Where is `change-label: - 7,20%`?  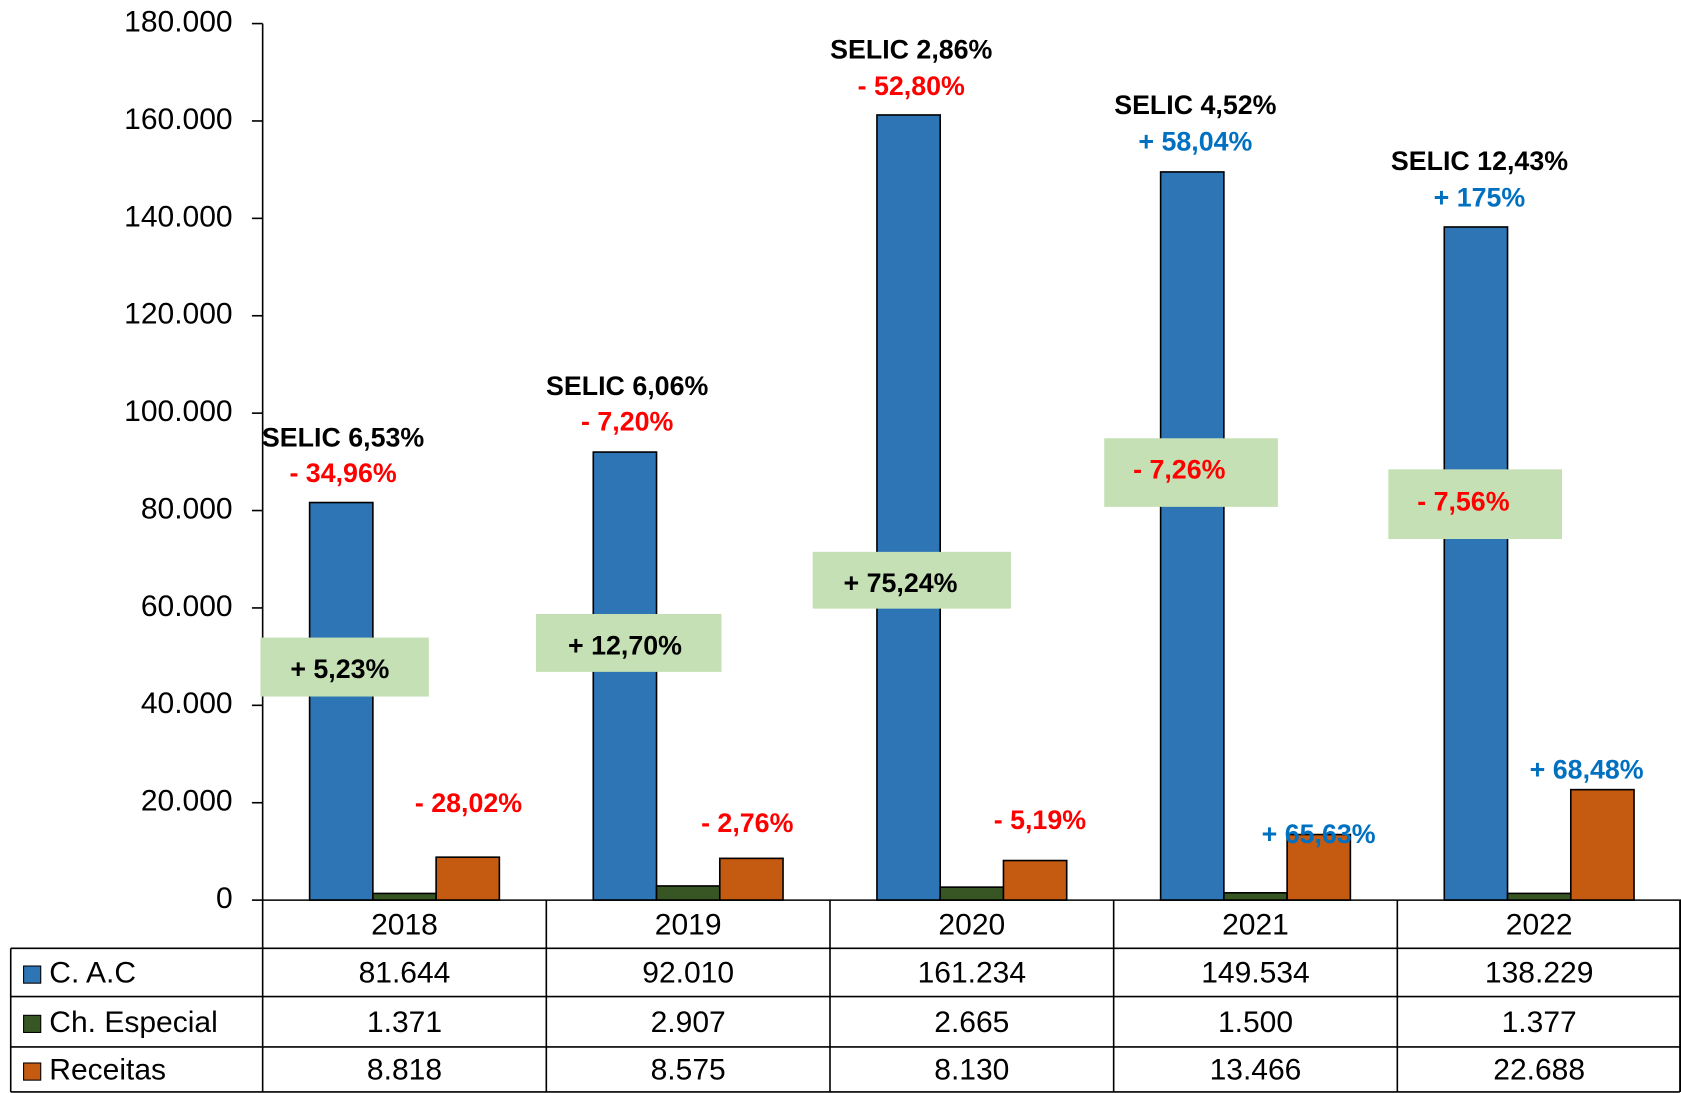
change-label: - 7,20% is located at coordinates (627, 421).